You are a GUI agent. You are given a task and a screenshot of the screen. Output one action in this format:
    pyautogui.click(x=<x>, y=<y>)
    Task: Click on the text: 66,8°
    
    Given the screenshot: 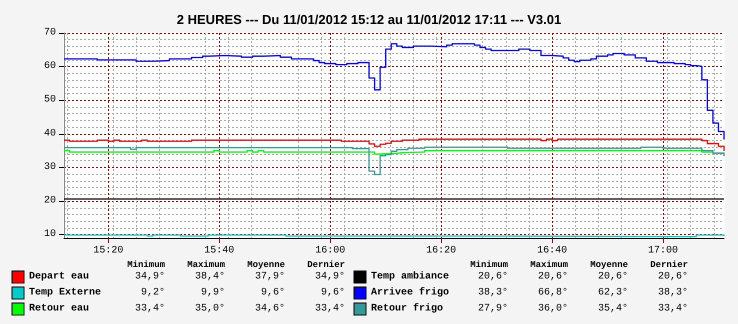 What is the action you would take?
    pyautogui.click(x=553, y=293)
    